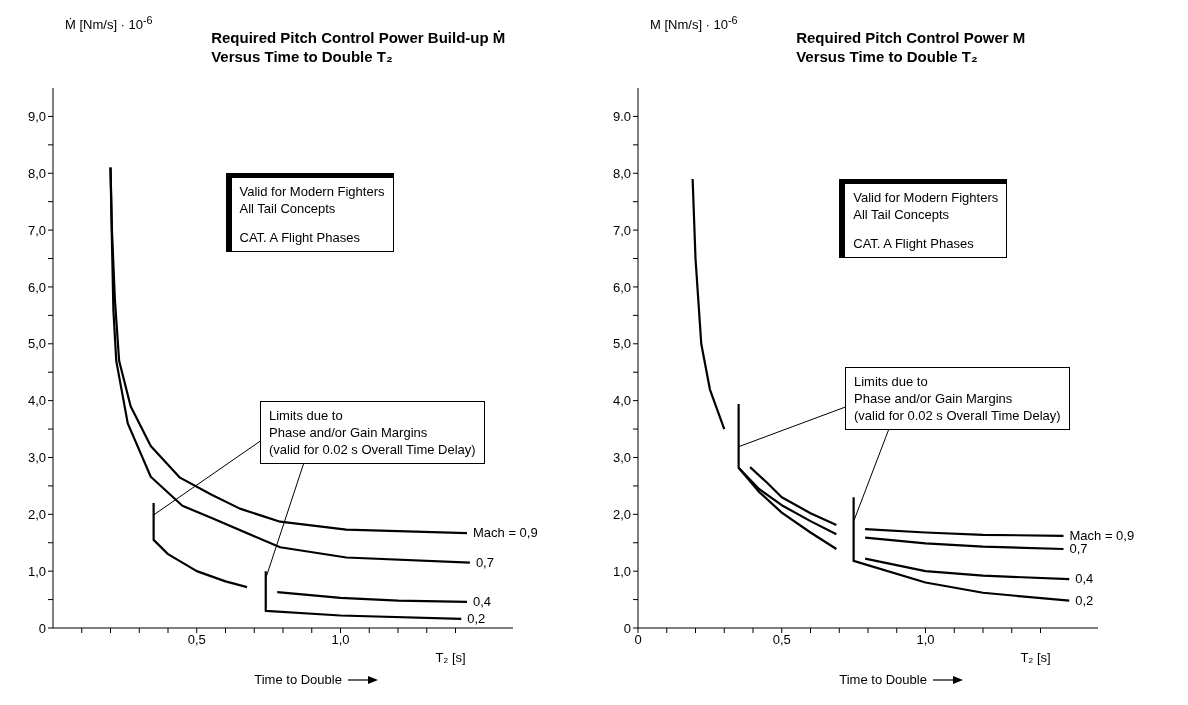 The width and height of the screenshot is (1188, 705). Describe the element at coordinates (911, 37) in the screenshot. I see `chart-title: Required Pitch Control Power M` at that location.